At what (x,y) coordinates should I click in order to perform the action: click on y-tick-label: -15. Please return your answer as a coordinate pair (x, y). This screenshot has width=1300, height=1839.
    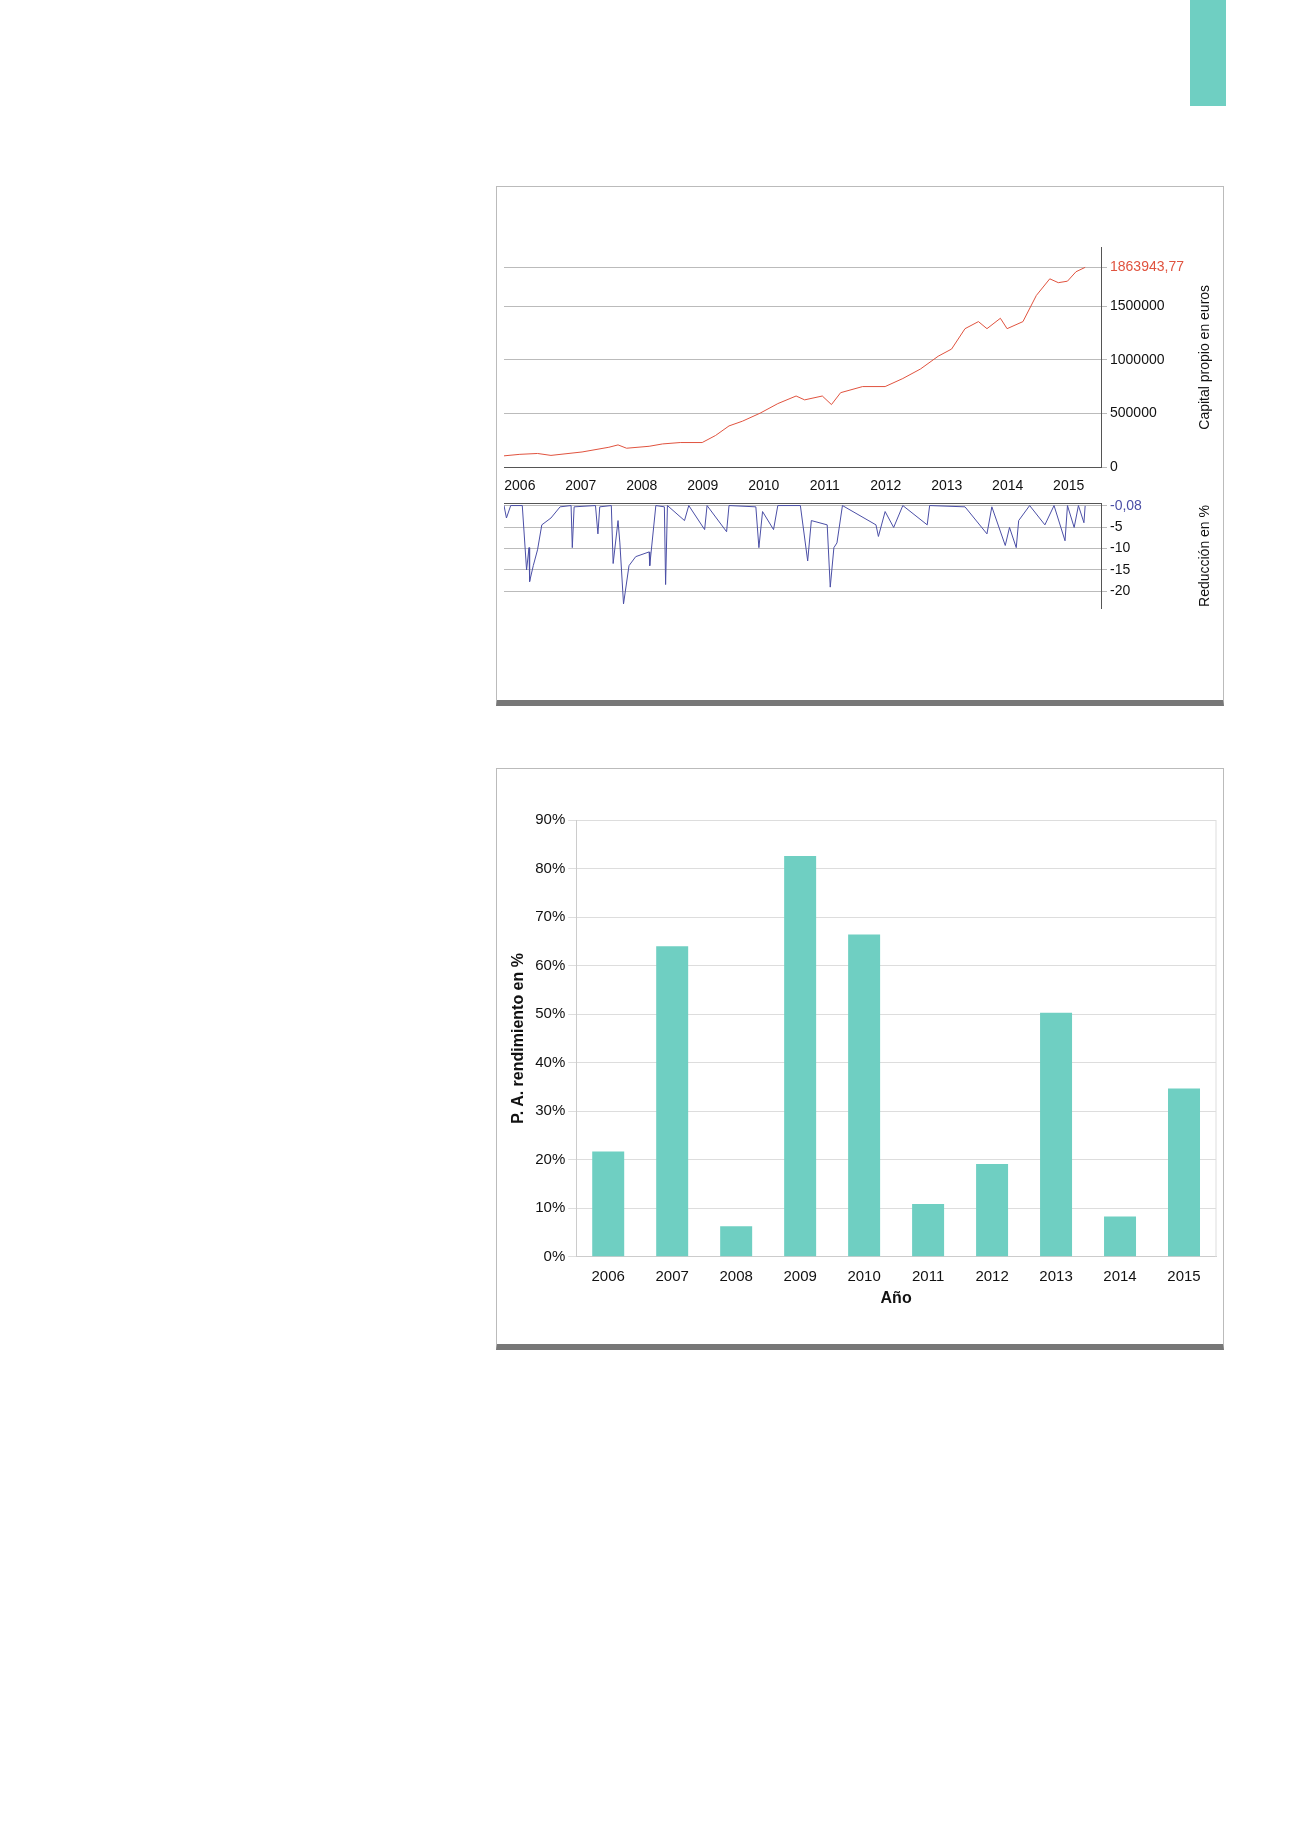
    Looking at the image, I should click on (1120, 568).